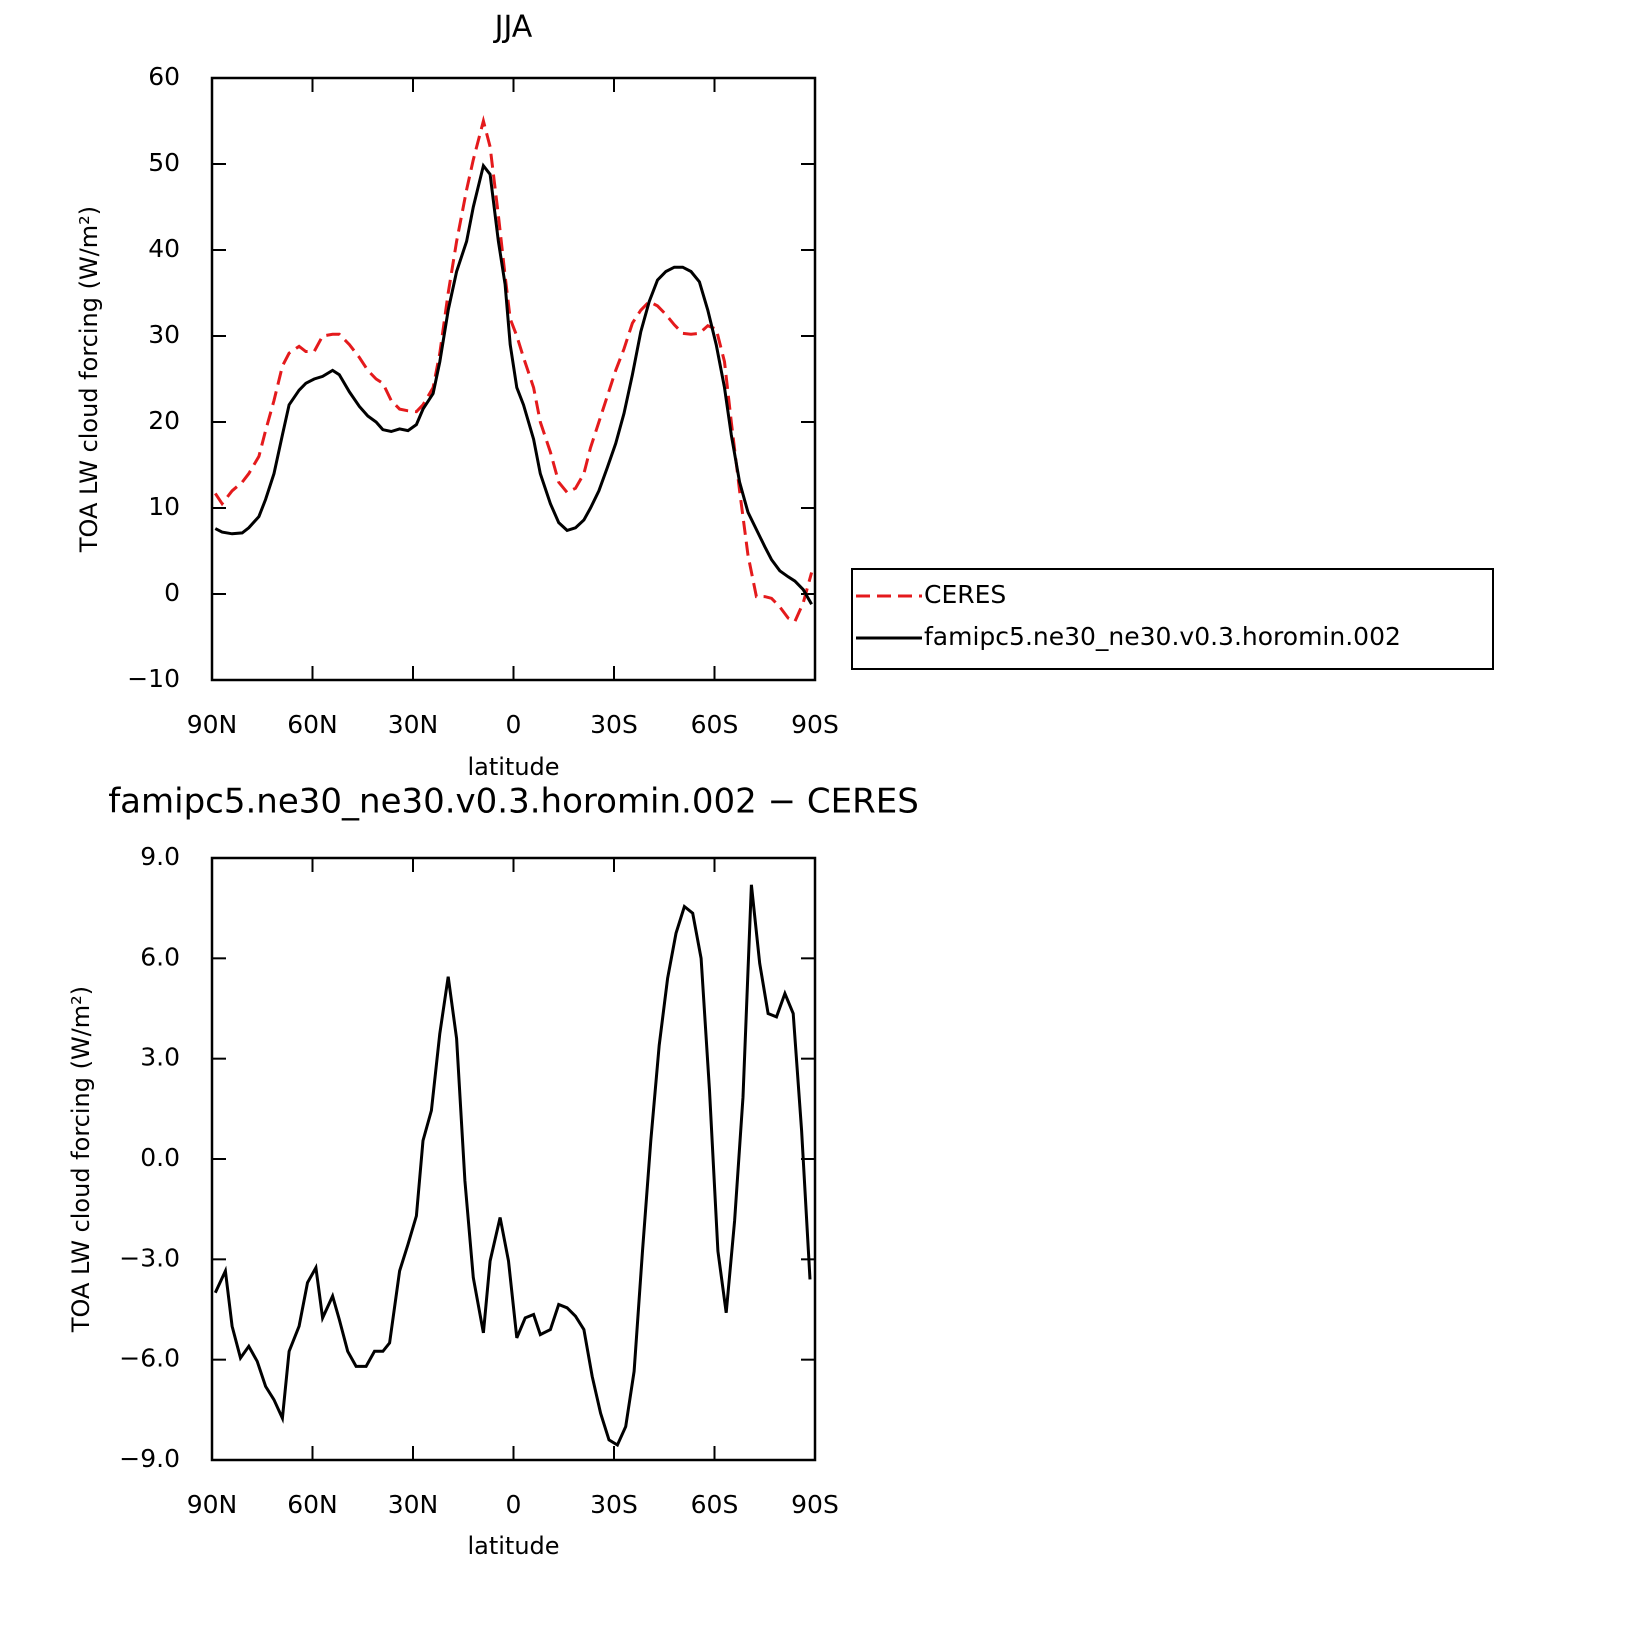 This screenshot has width=1647, height=1647. Describe the element at coordinates (164, 420) in the screenshot. I see `y-tick-label: 20` at that location.